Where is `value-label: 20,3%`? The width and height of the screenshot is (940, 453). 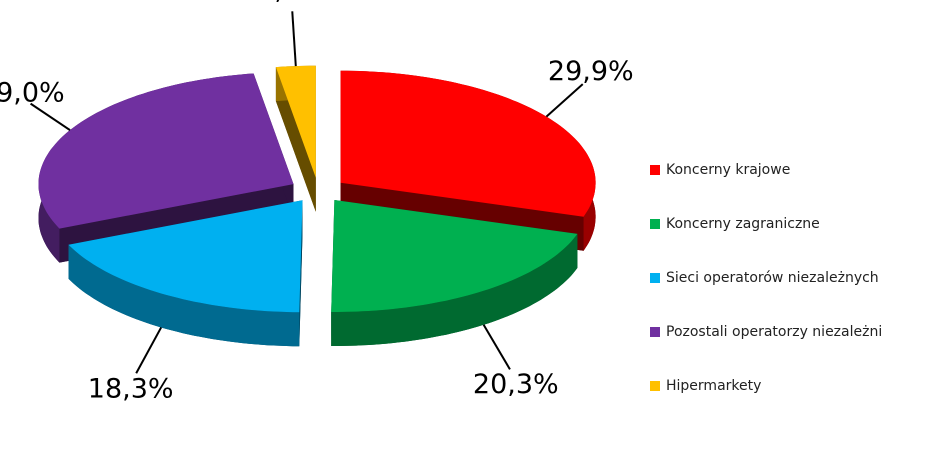 value-label: 20,3% is located at coordinates (516, 384).